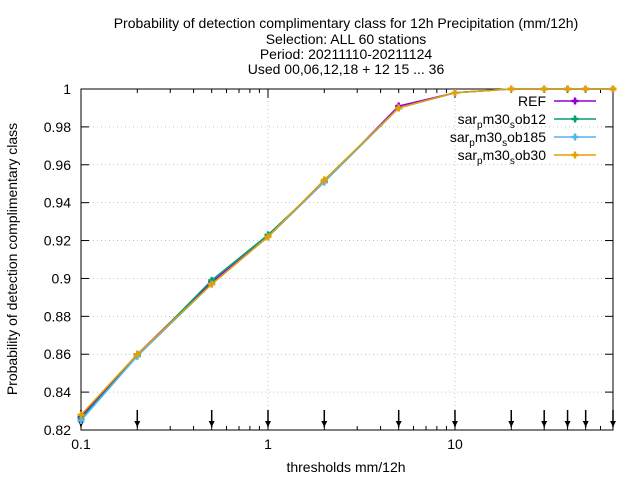  I want to click on title-line-2: Selection: ALL 60 stations, so click(346, 39).